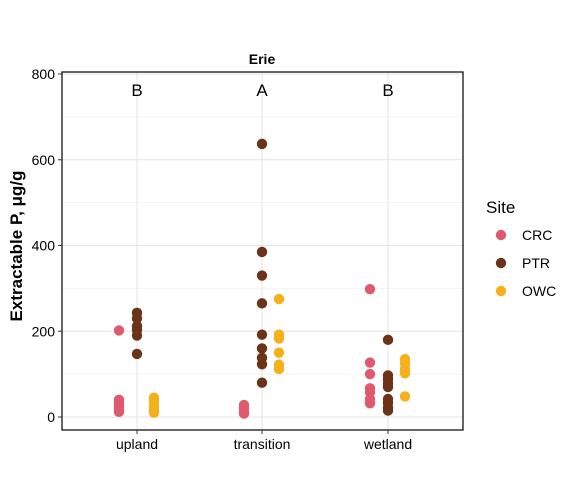  Describe the element at coordinates (262, 444) in the screenshot. I see `x-tick-label: transition` at that location.